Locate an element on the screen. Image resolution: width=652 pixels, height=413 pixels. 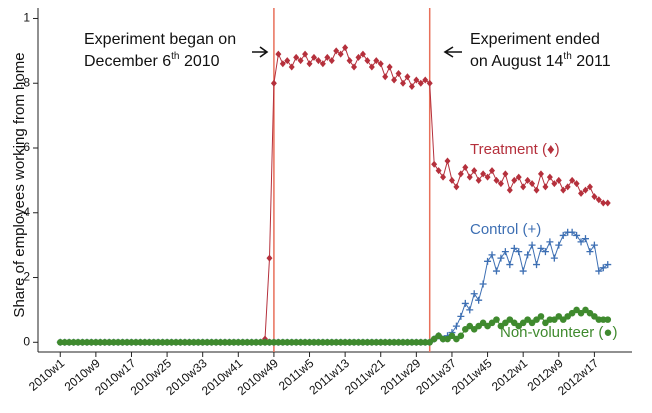
annotation: Experiment ended is located at coordinates (535, 39).